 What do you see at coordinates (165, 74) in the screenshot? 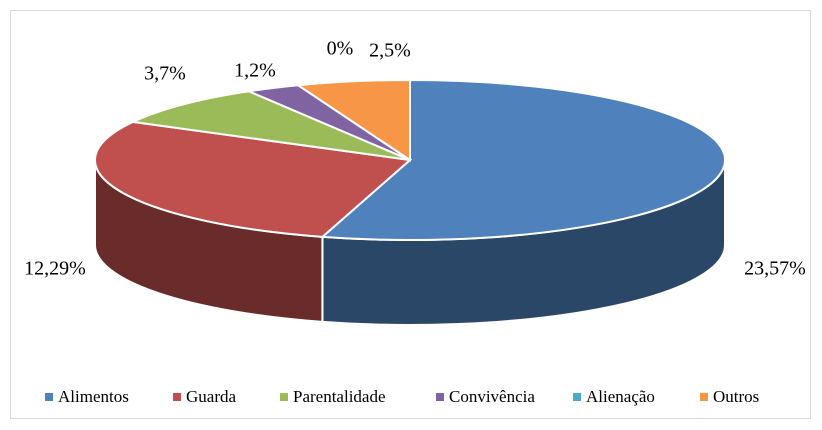
I see `data-label: 3,7%` at bounding box center [165, 74].